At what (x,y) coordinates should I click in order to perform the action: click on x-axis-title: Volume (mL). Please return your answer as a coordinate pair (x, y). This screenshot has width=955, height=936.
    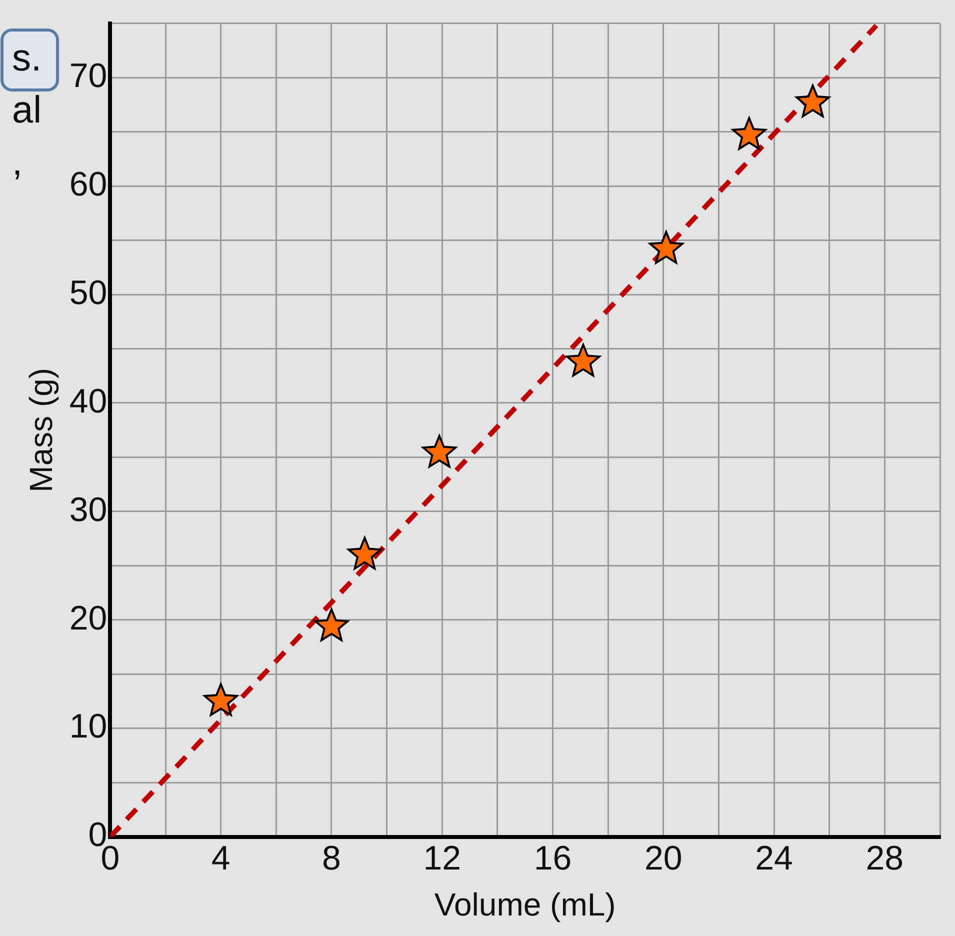
    Looking at the image, I should click on (525, 904).